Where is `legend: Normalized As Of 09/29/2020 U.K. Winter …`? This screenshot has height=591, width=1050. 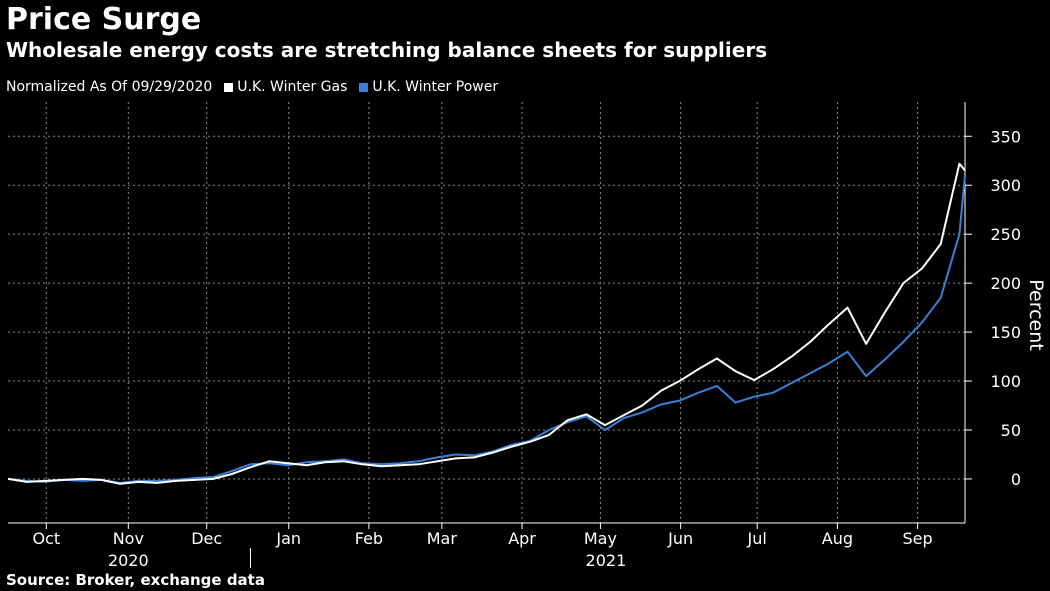
legend: Normalized As Of 09/29/2020 U.K. Winter … is located at coordinates (252, 87).